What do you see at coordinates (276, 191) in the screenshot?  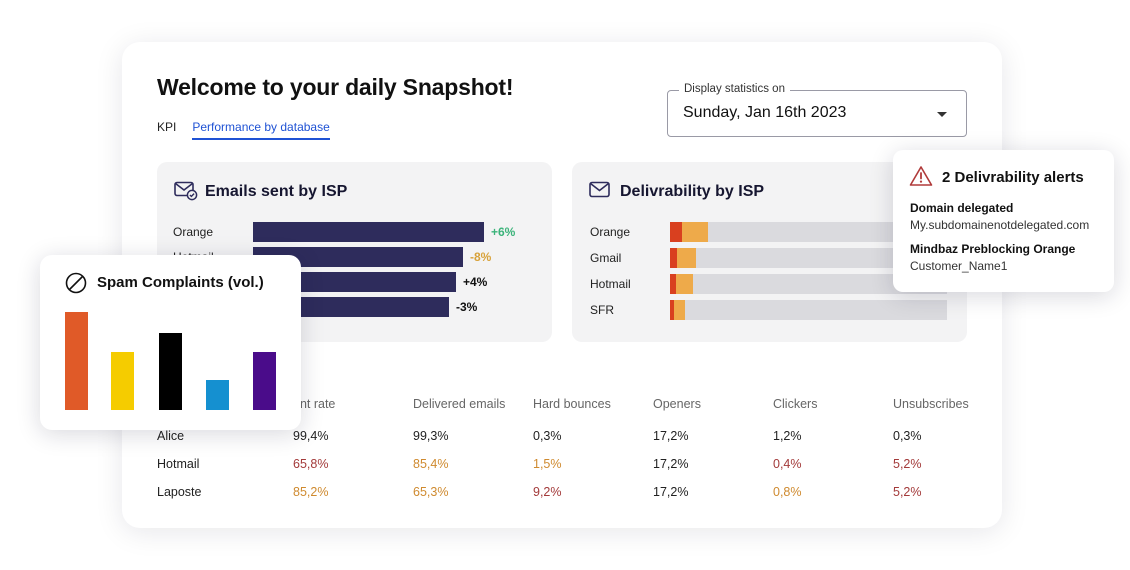 I see `emails-by-isp-title: Emails sent by ISP` at bounding box center [276, 191].